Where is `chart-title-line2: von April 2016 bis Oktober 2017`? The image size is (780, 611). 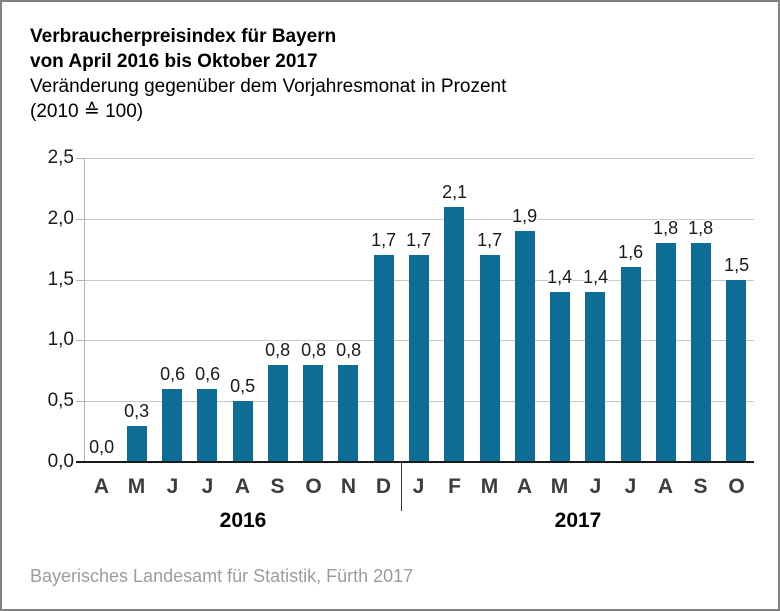 chart-title-line2: von April 2016 bis Oktober 2017 is located at coordinates (174, 61).